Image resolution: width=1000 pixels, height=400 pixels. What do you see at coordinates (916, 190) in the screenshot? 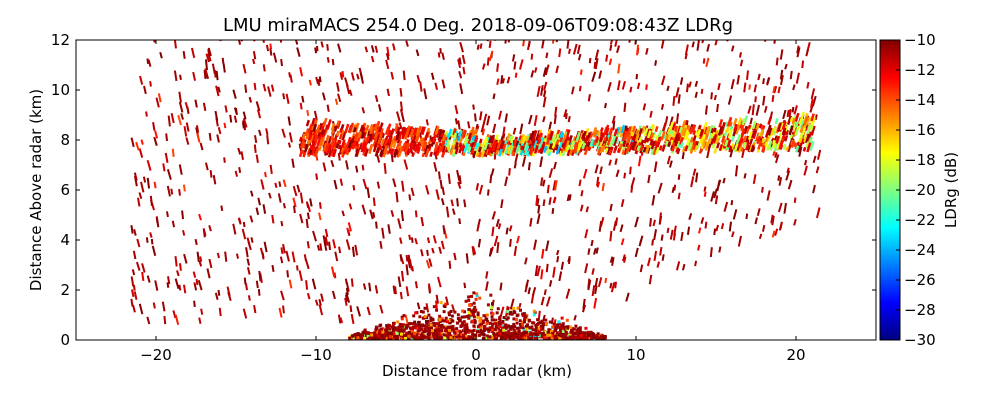
I see `colorbar-axis: −10−12−14−16−18−20−22−24−26−28−30` at bounding box center [916, 190].